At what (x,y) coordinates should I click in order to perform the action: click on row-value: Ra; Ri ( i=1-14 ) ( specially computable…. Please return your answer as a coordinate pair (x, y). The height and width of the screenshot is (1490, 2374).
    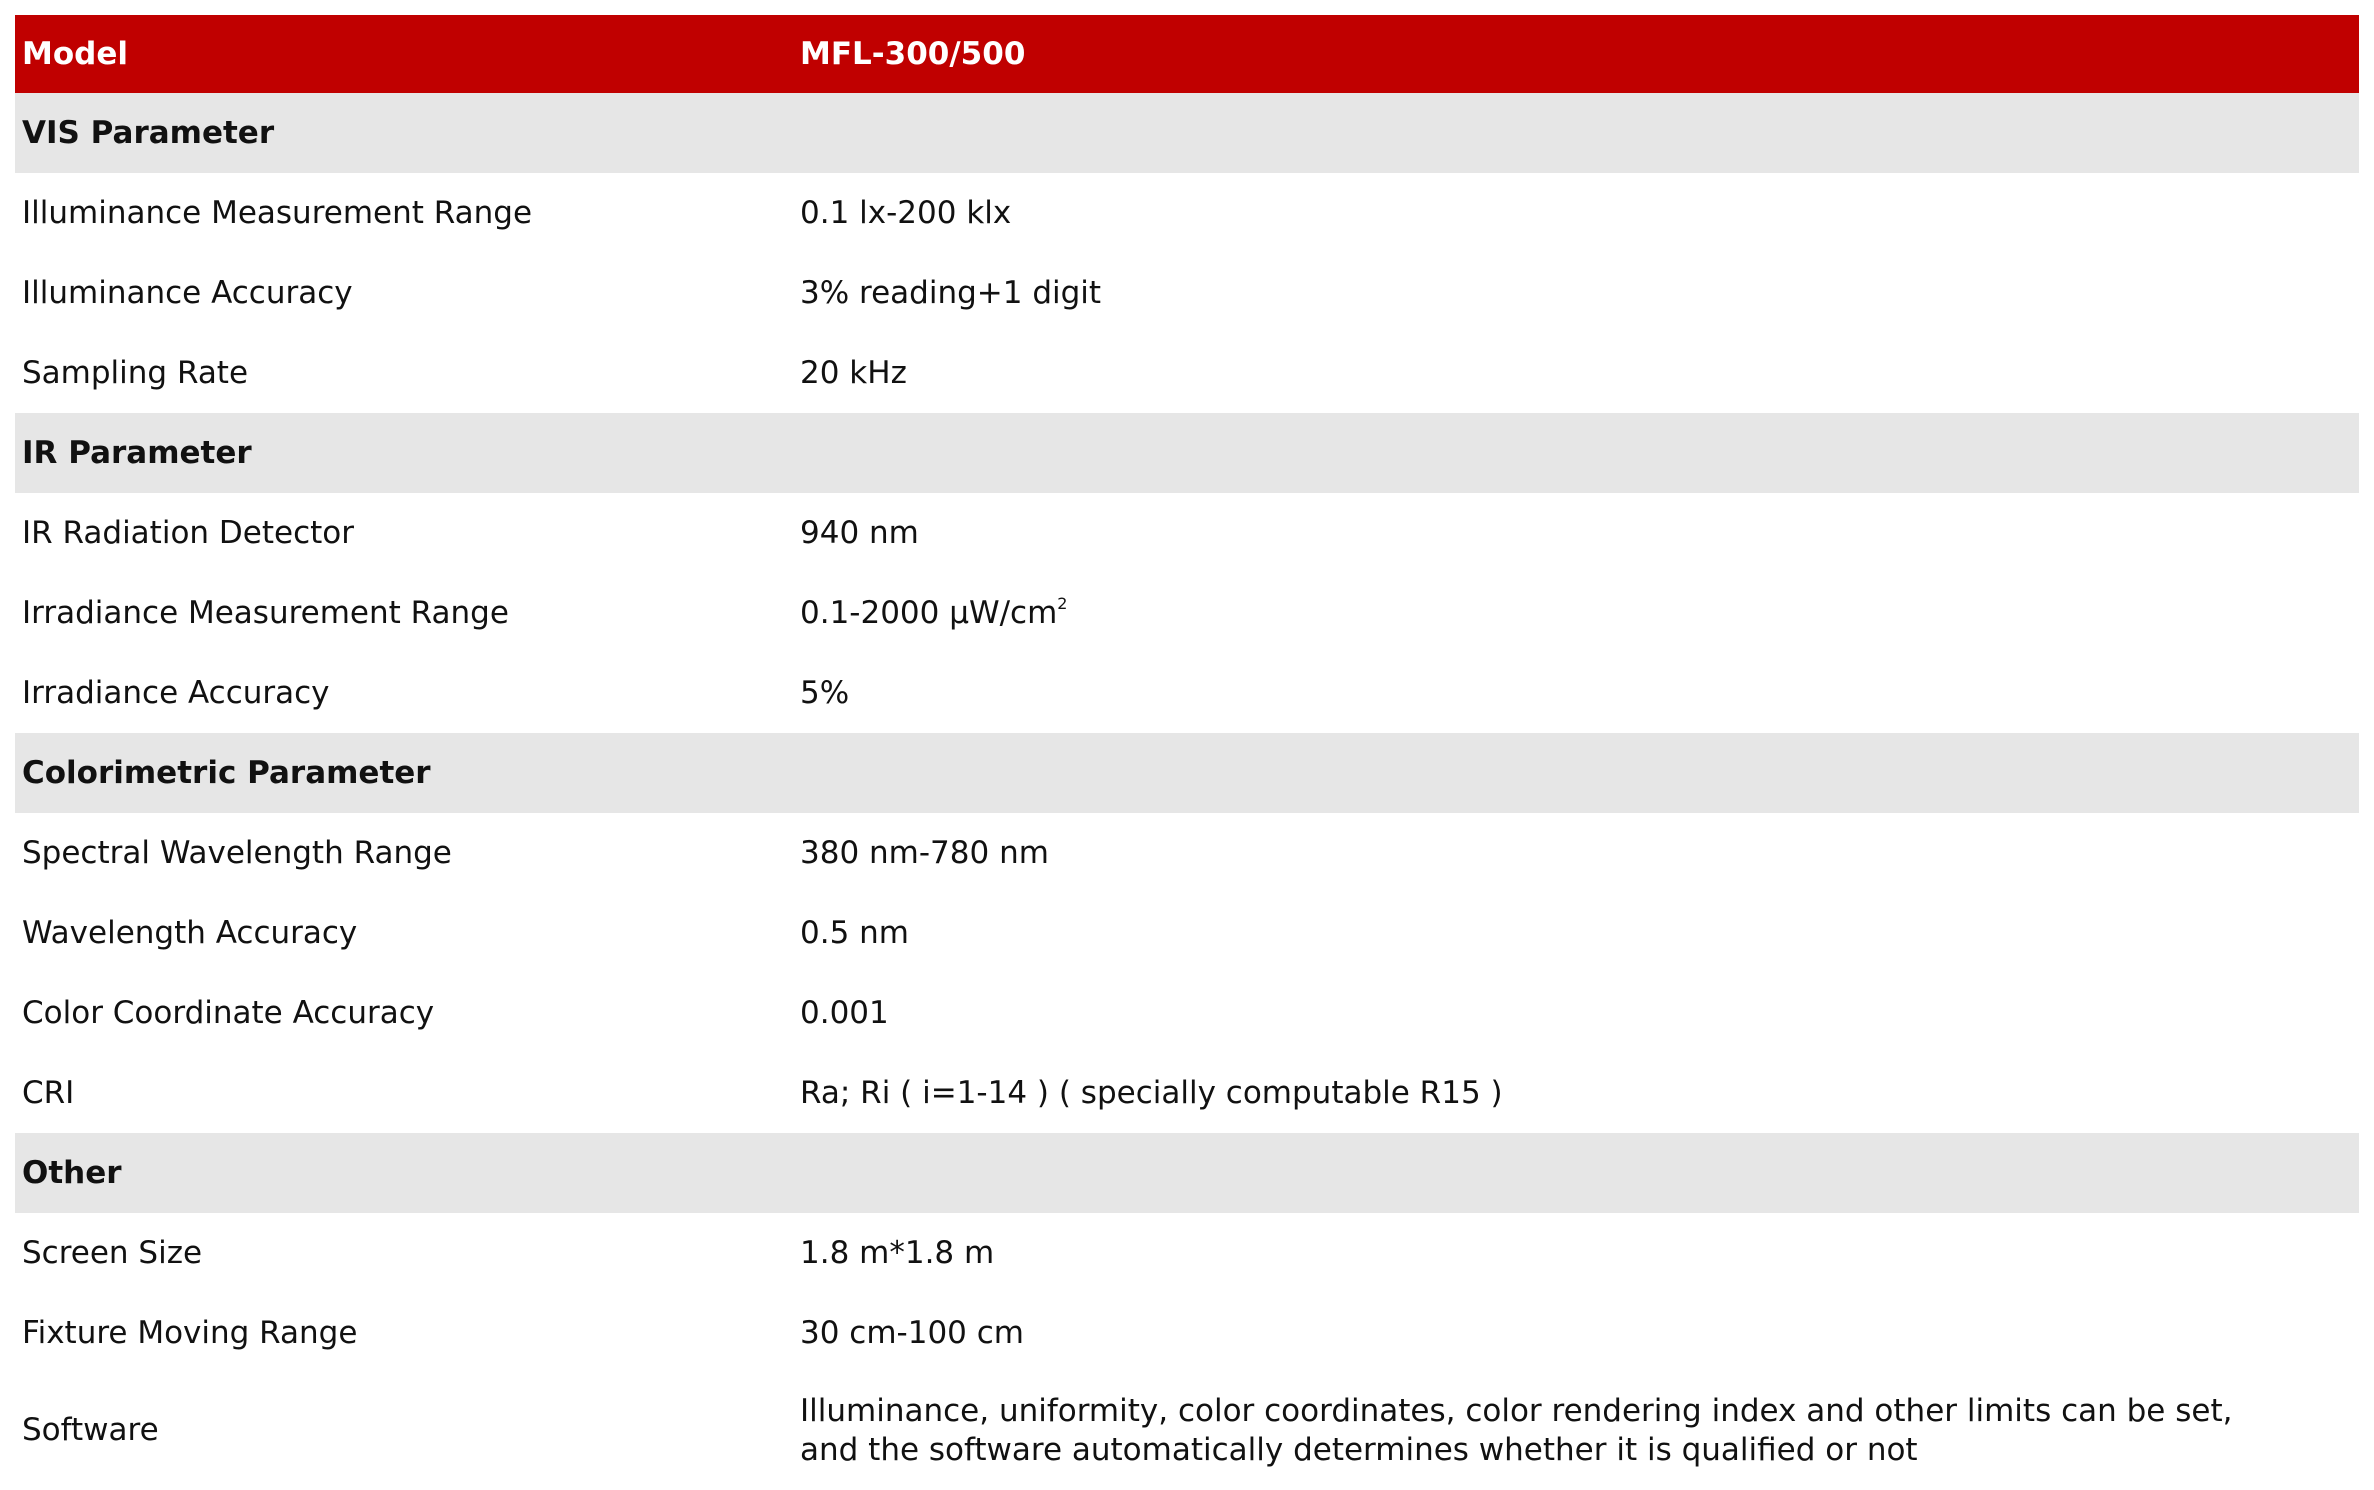
    Looking at the image, I should click on (1576, 1093).